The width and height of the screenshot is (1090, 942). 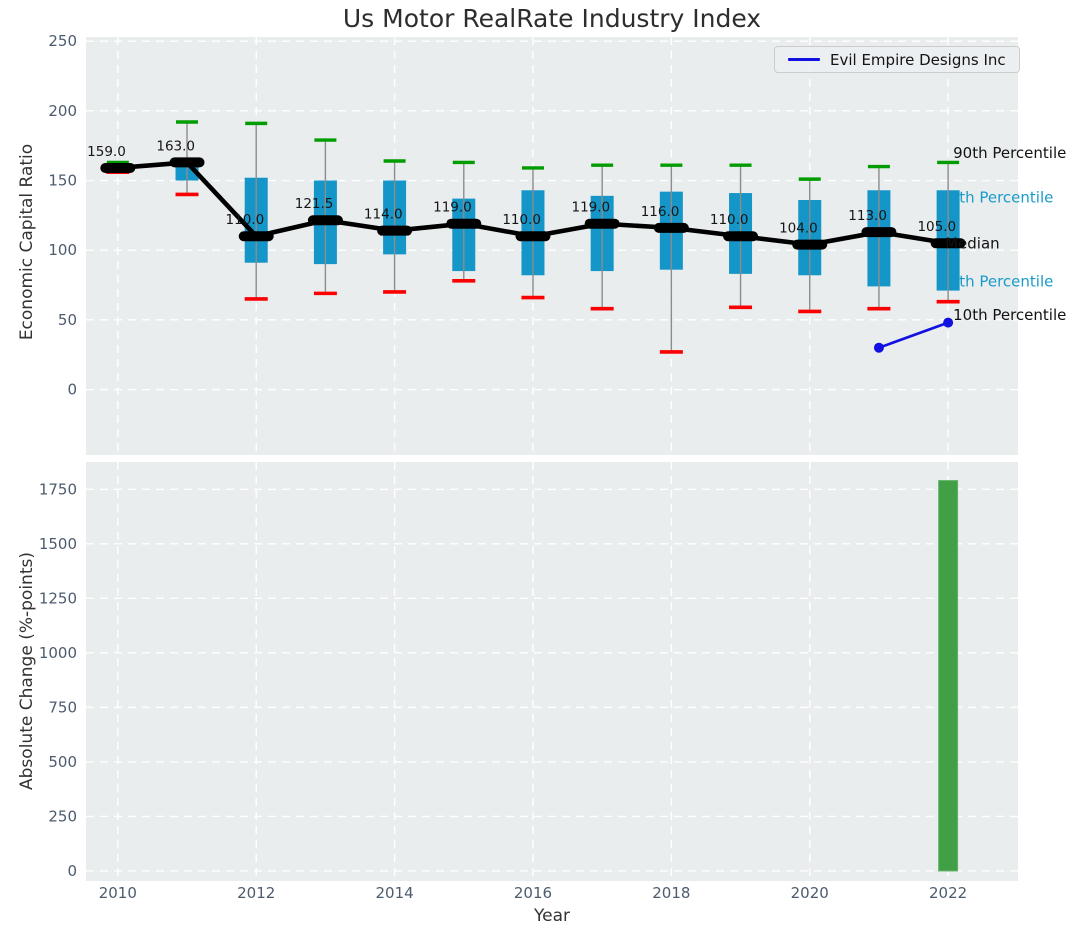 What do you see at coordinates (325, 220) in the screenshot?
I see `median-marker-2013` at bounding box center [325, 220].